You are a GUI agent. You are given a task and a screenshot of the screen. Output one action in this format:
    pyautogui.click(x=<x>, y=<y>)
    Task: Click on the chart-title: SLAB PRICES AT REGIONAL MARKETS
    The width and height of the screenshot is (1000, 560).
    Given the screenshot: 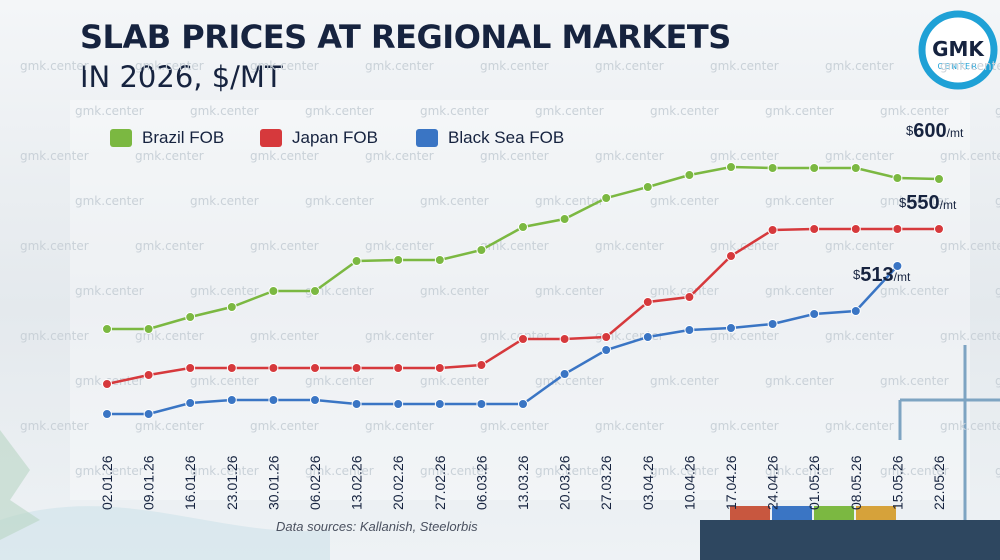 What is the action you would take?
    pyautogui.click(x=405, y=37)
    